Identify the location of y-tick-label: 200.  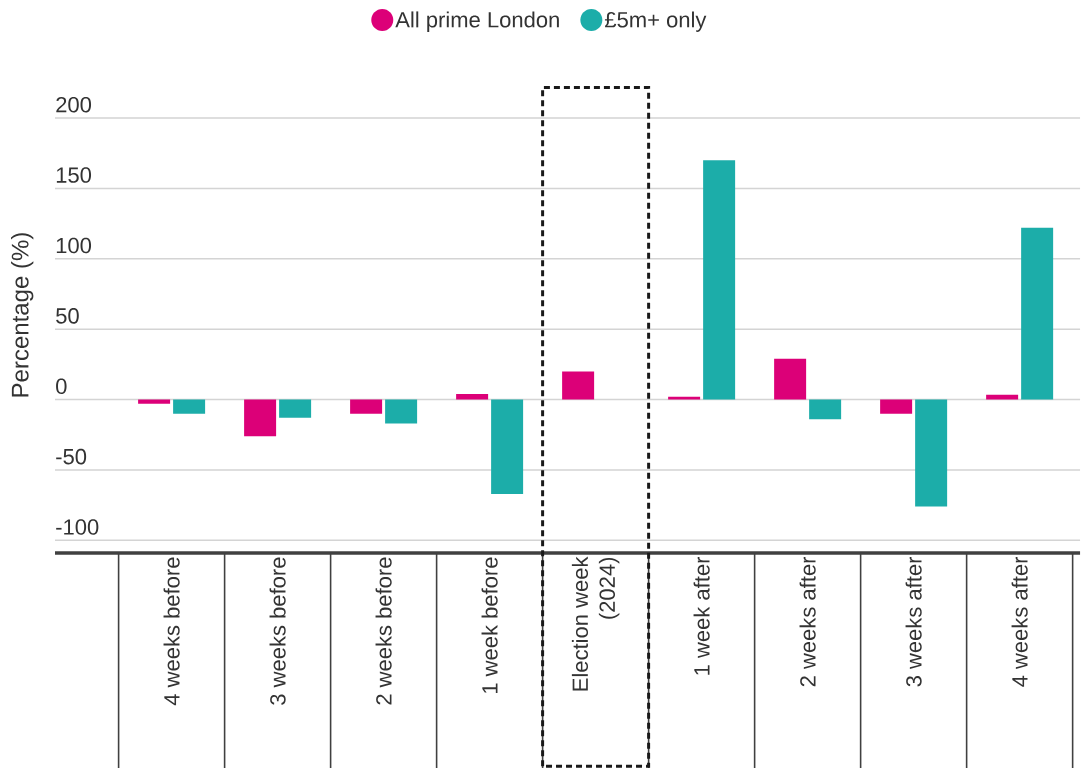
(74, 104).